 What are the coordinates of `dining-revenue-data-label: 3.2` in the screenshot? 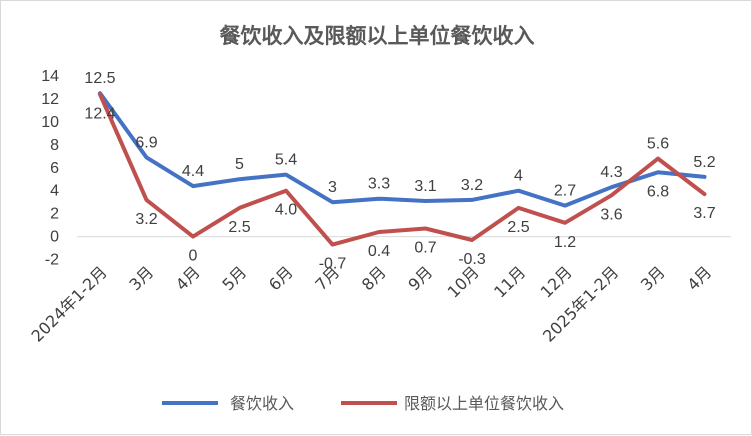 It's located at (472, 185).